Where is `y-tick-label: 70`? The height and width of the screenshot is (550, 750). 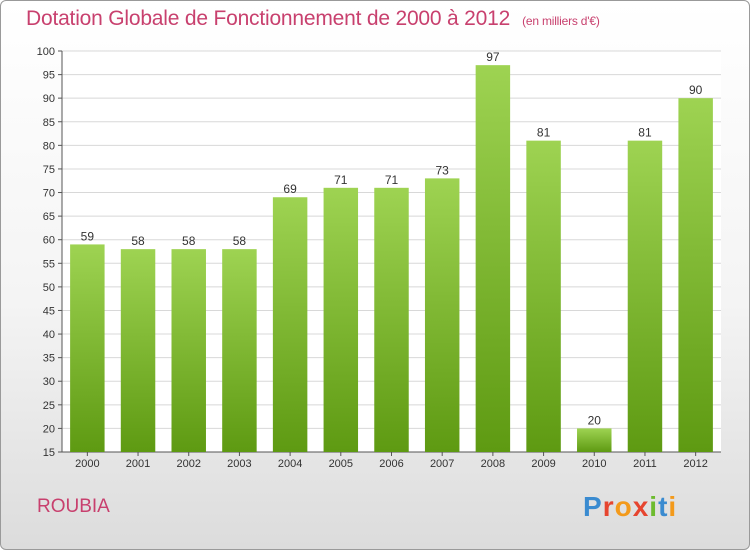 y-tick-label: 70 is located at coordinates (49, 194).